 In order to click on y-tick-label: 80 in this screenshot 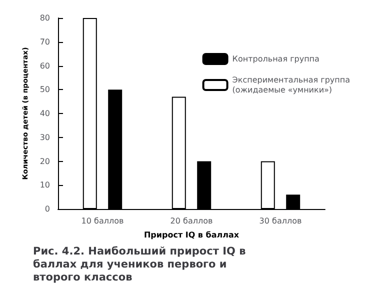, I will do `click(45, 18)`.